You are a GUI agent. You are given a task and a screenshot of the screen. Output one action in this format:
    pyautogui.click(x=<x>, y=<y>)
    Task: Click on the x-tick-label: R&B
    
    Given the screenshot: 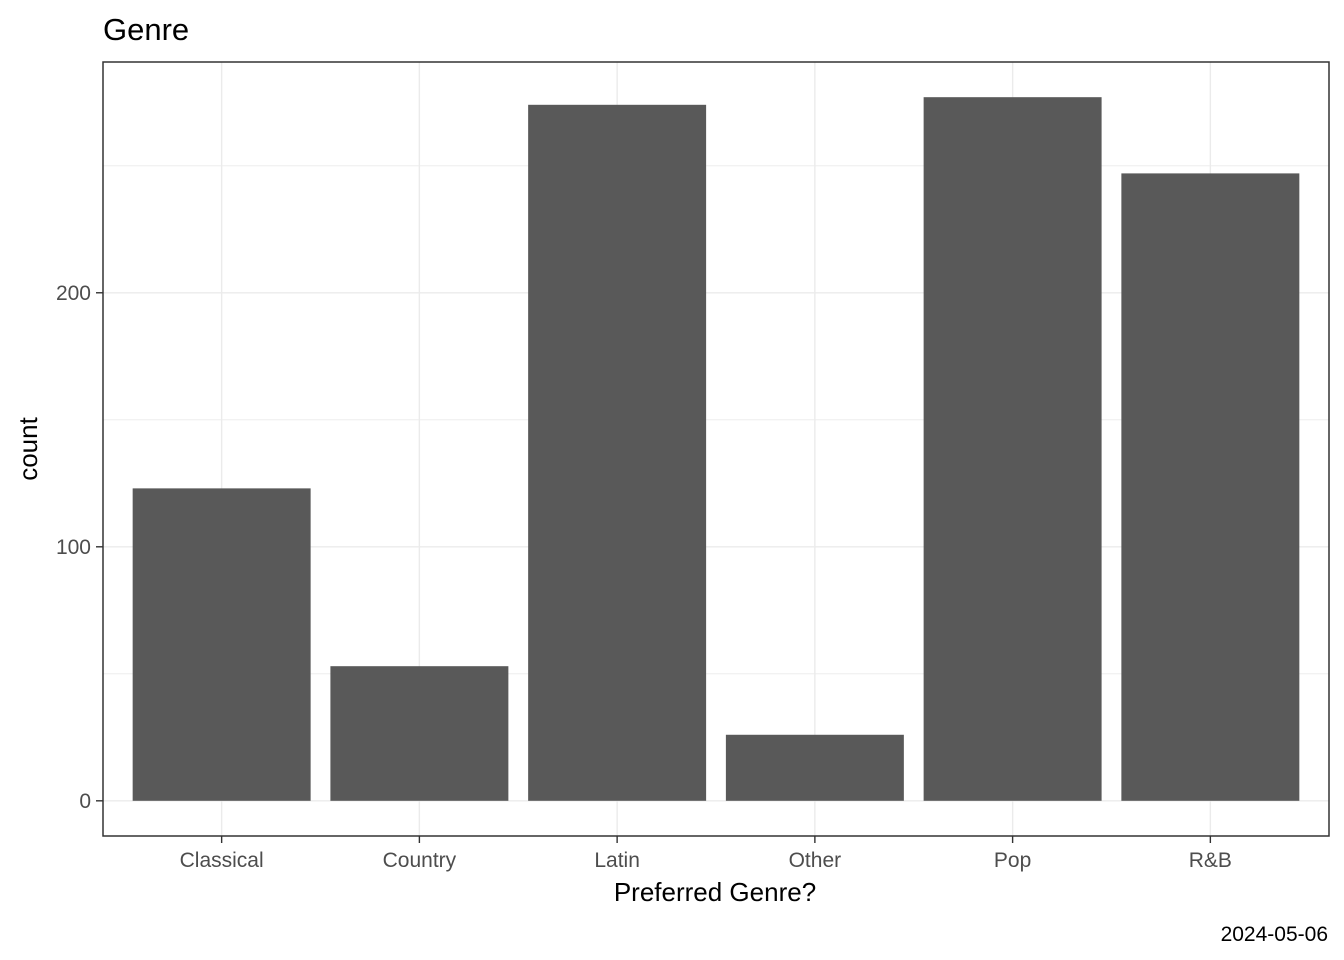 What is the action you would take?
    pyautogui.click(x=1210, y=860)
    